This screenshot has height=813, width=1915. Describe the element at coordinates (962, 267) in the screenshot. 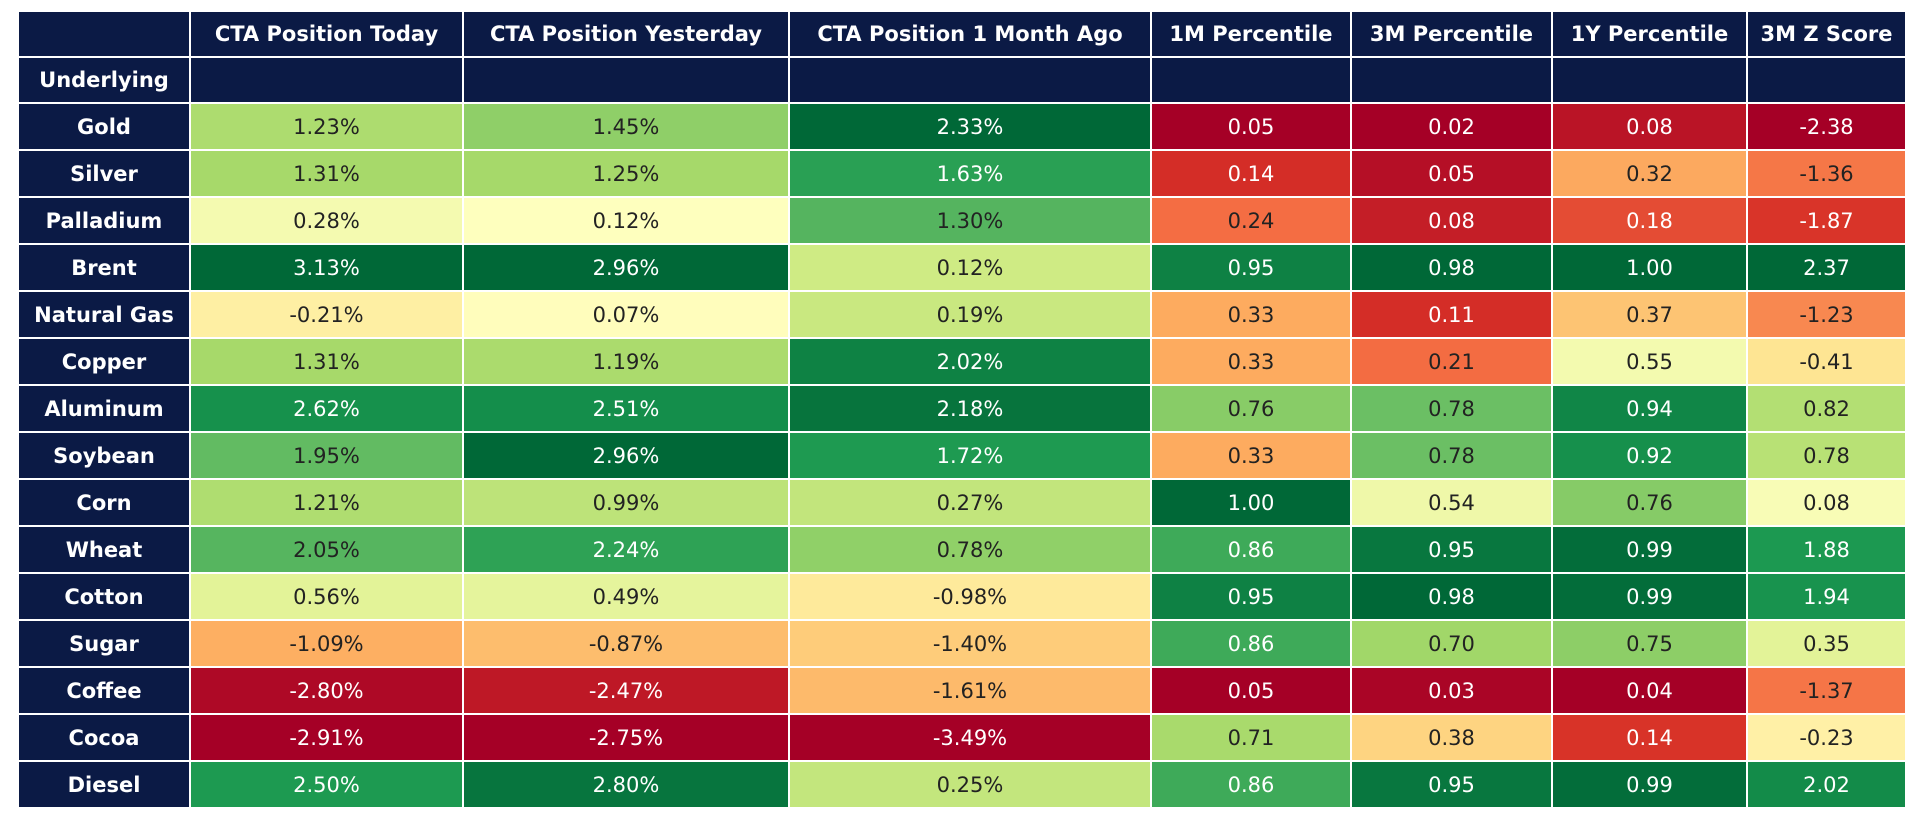

I see `data-row: Brent 3.13% 2.96% 0.12% 0.95 0.98 1.00 2.37` at that location.